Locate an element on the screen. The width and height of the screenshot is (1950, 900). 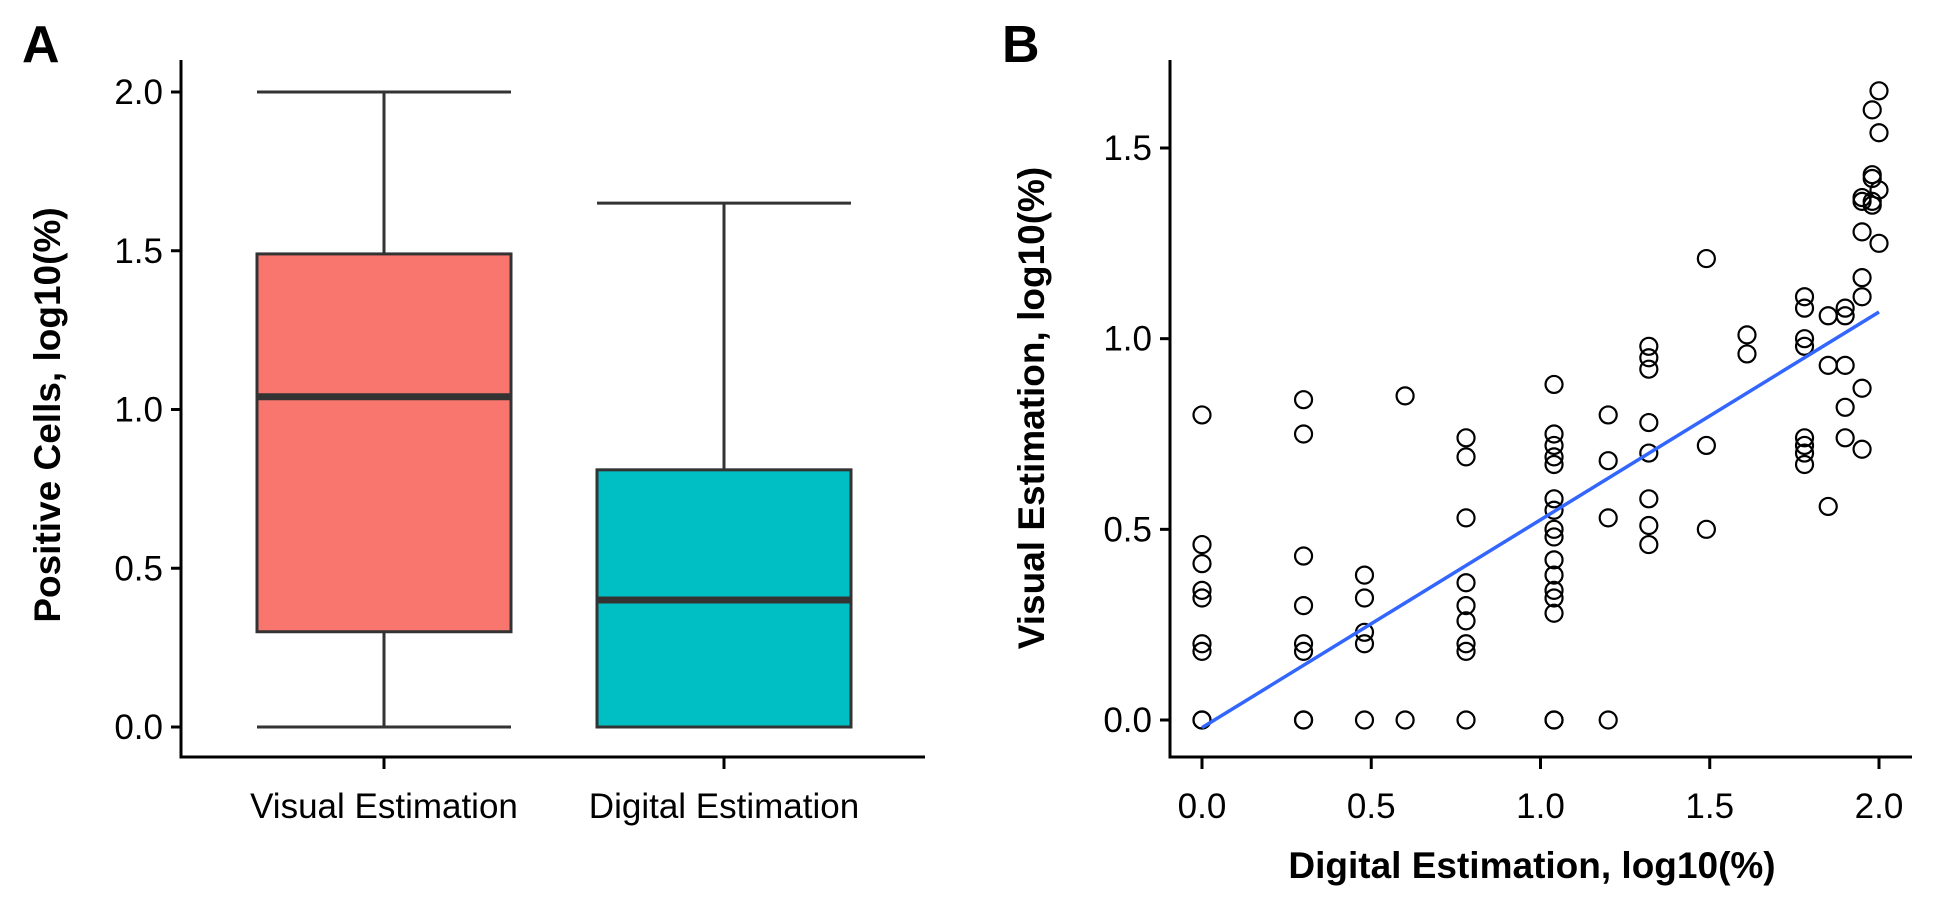
box-visual is located at coordinates (384, 409).